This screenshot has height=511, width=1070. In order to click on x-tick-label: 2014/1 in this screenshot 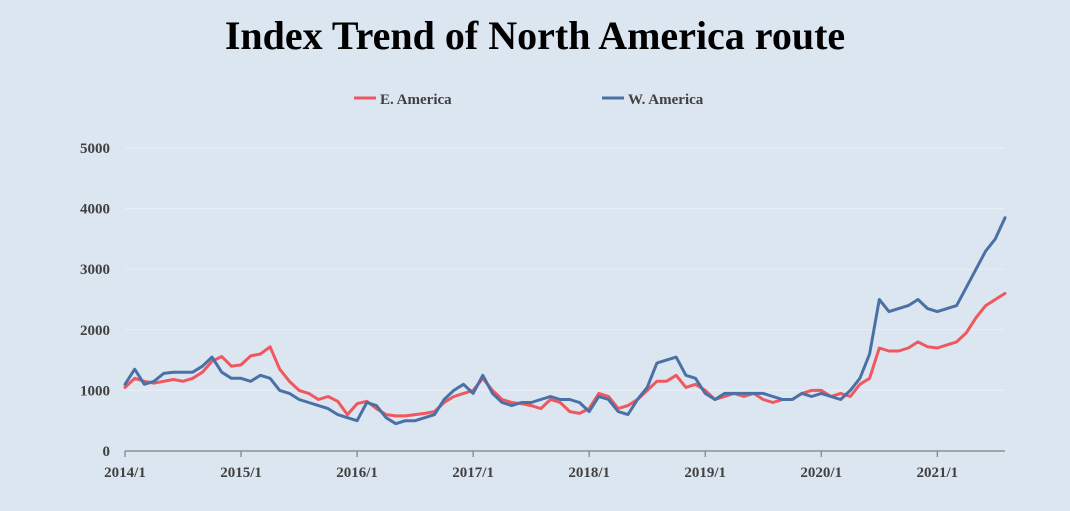, I will do `click(125, 473)`.